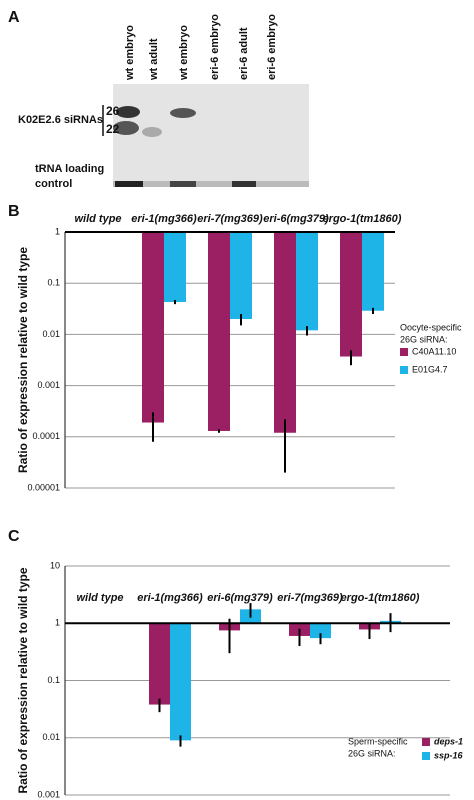 The width and height of the screenshot is (474, 800). Describe the element at coordinates (113, 129) in the screenshot. I see `size-mark: 22` at that location.